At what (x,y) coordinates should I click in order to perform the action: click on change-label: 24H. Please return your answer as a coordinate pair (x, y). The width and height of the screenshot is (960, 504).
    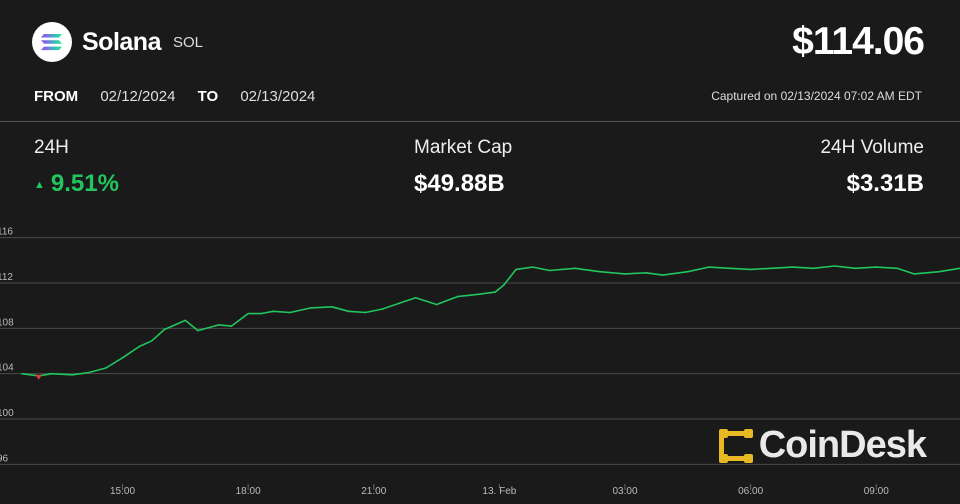
    Looking at the image, I should click on (51, 147).